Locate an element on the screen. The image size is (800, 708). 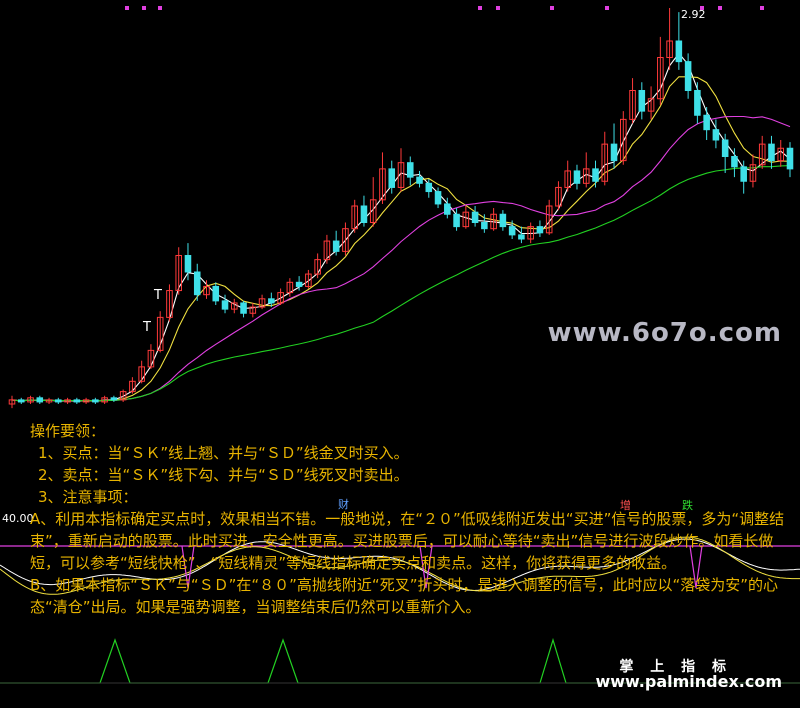
indicator-tag-cai: 财 is located at coordinates (343, 504).